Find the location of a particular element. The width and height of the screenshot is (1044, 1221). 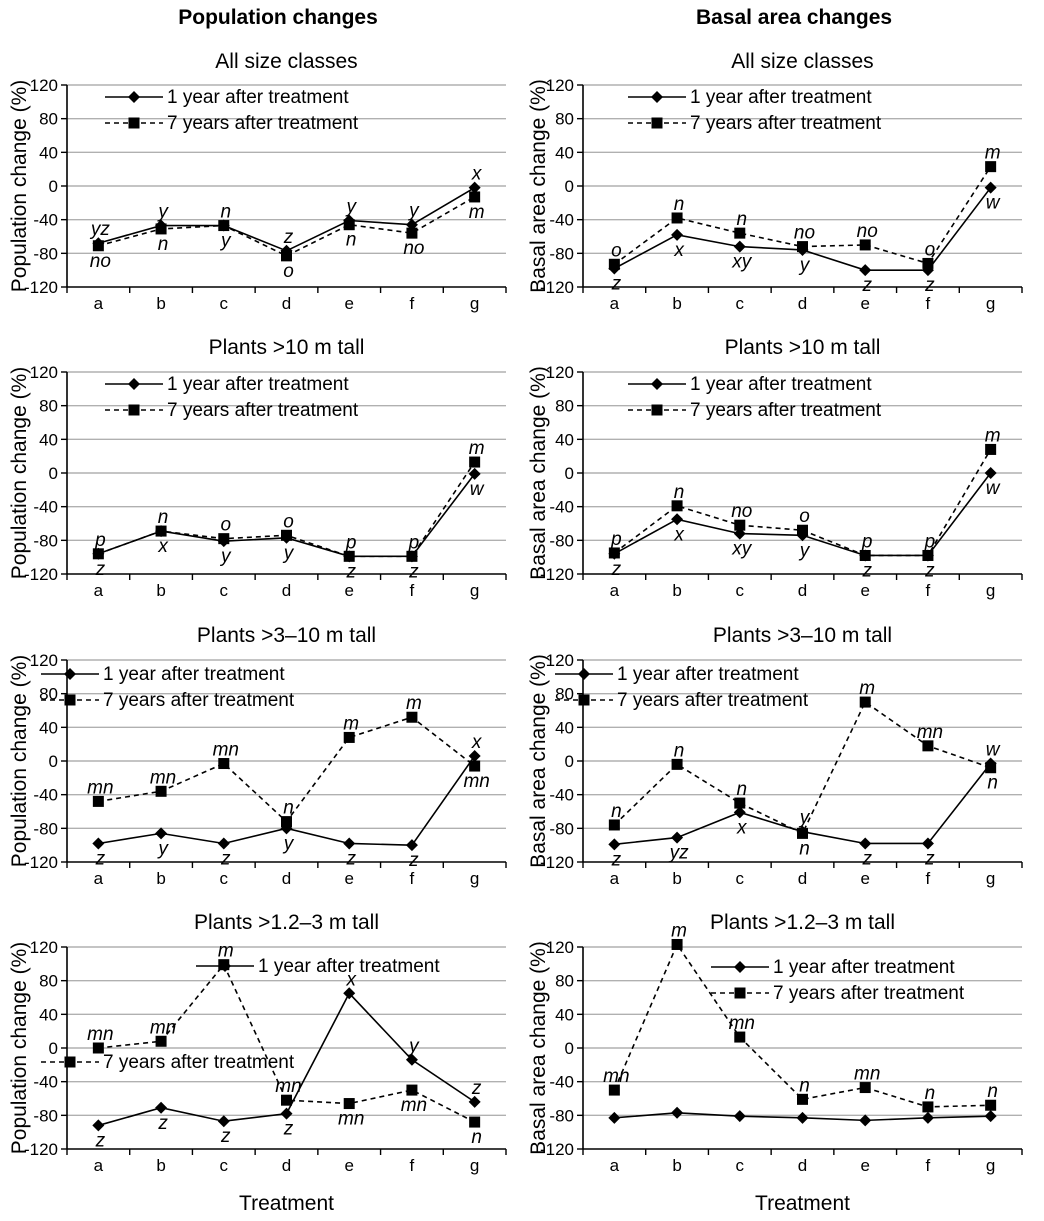

y-tick-label: -120 is located at coordinates (41, 1149).